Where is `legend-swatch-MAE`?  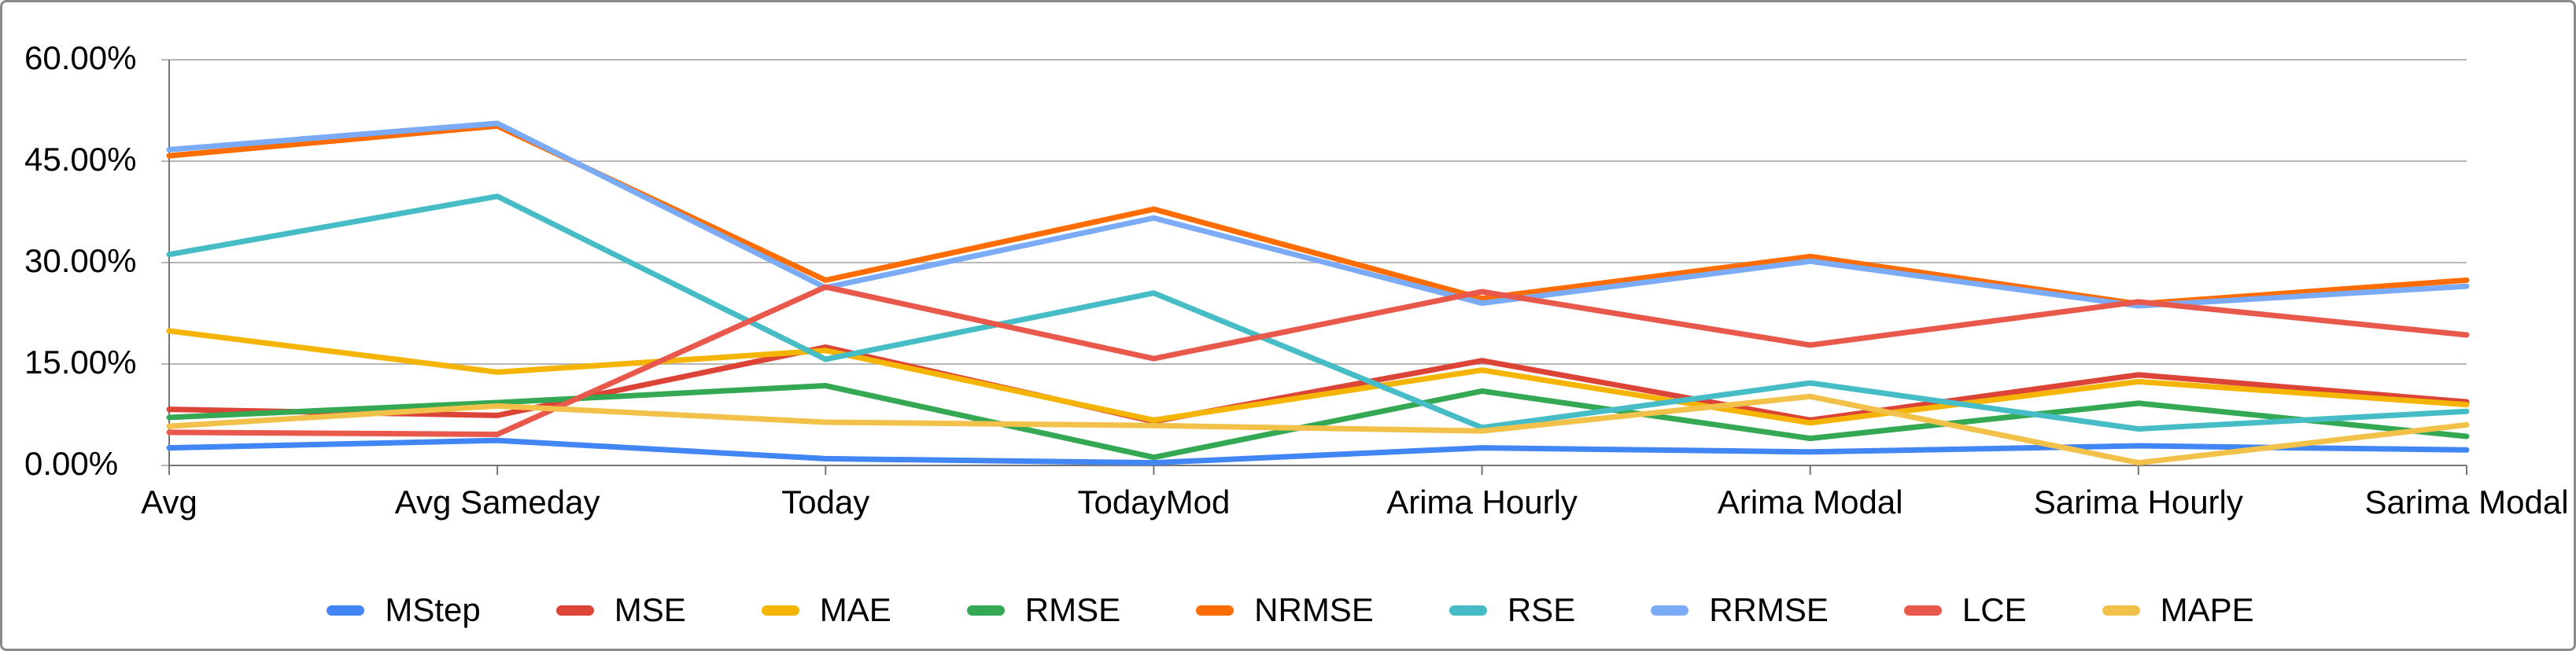
legend-swatch-MAE is located at coordinates (780, 611).